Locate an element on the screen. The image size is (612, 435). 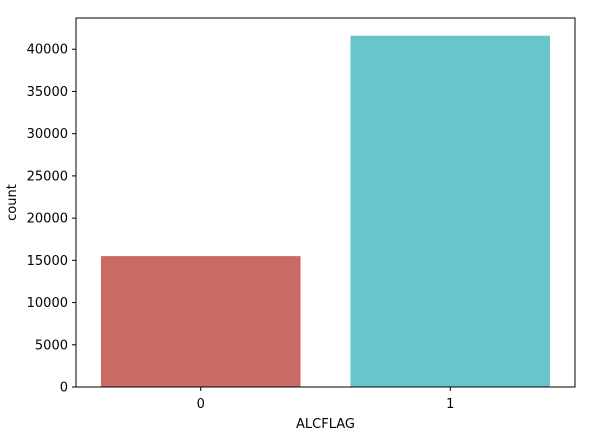
y-tick-label: 25000 is located at coordinates (47, 176).